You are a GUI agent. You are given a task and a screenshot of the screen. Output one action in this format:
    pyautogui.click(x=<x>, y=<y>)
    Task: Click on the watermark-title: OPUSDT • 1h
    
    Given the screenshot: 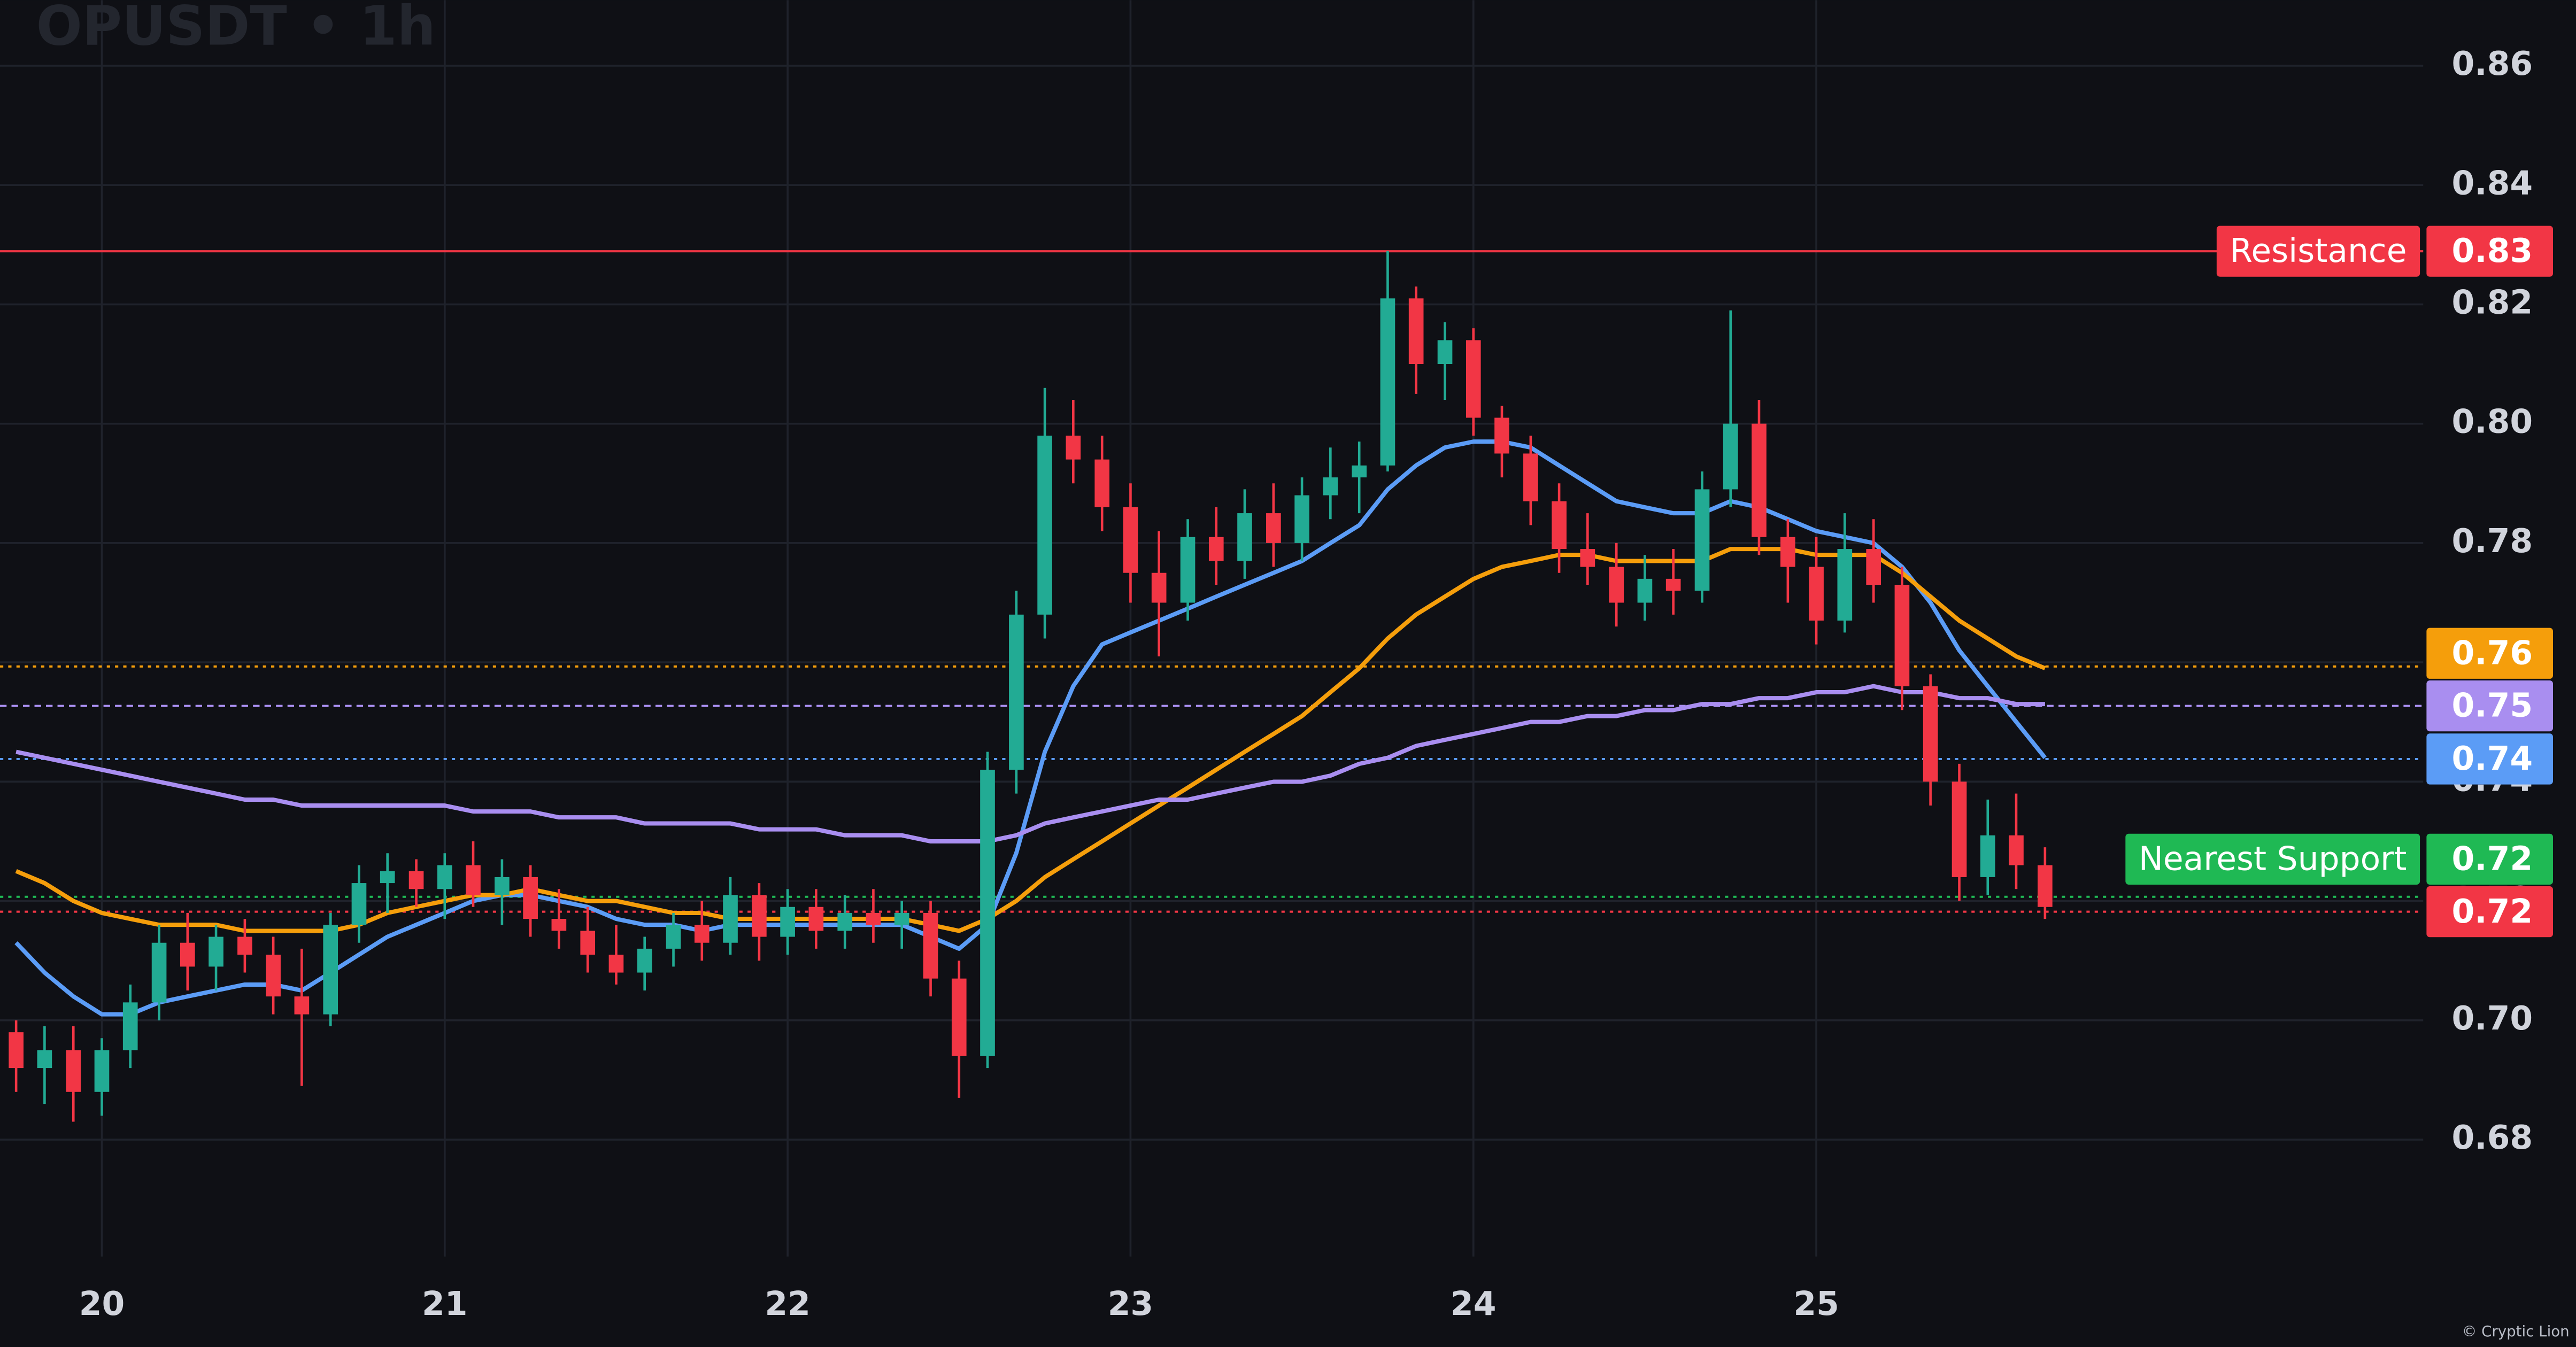 What is the action you would take?
    pyautogui.click(x=236, y=29)
    